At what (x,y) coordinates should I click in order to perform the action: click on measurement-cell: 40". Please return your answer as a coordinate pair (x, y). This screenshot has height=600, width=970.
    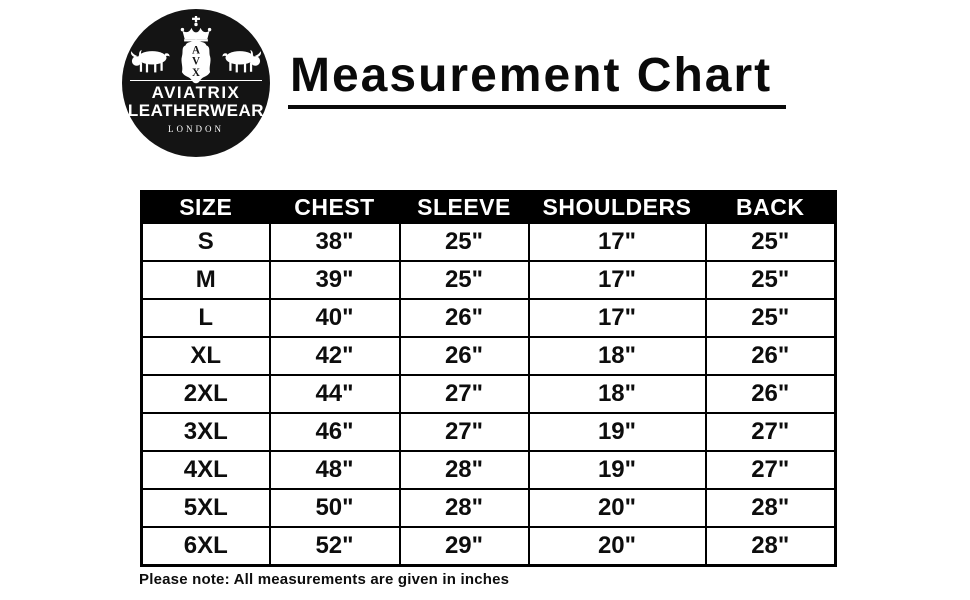
    Looking at the image, I should click on (334, 318).